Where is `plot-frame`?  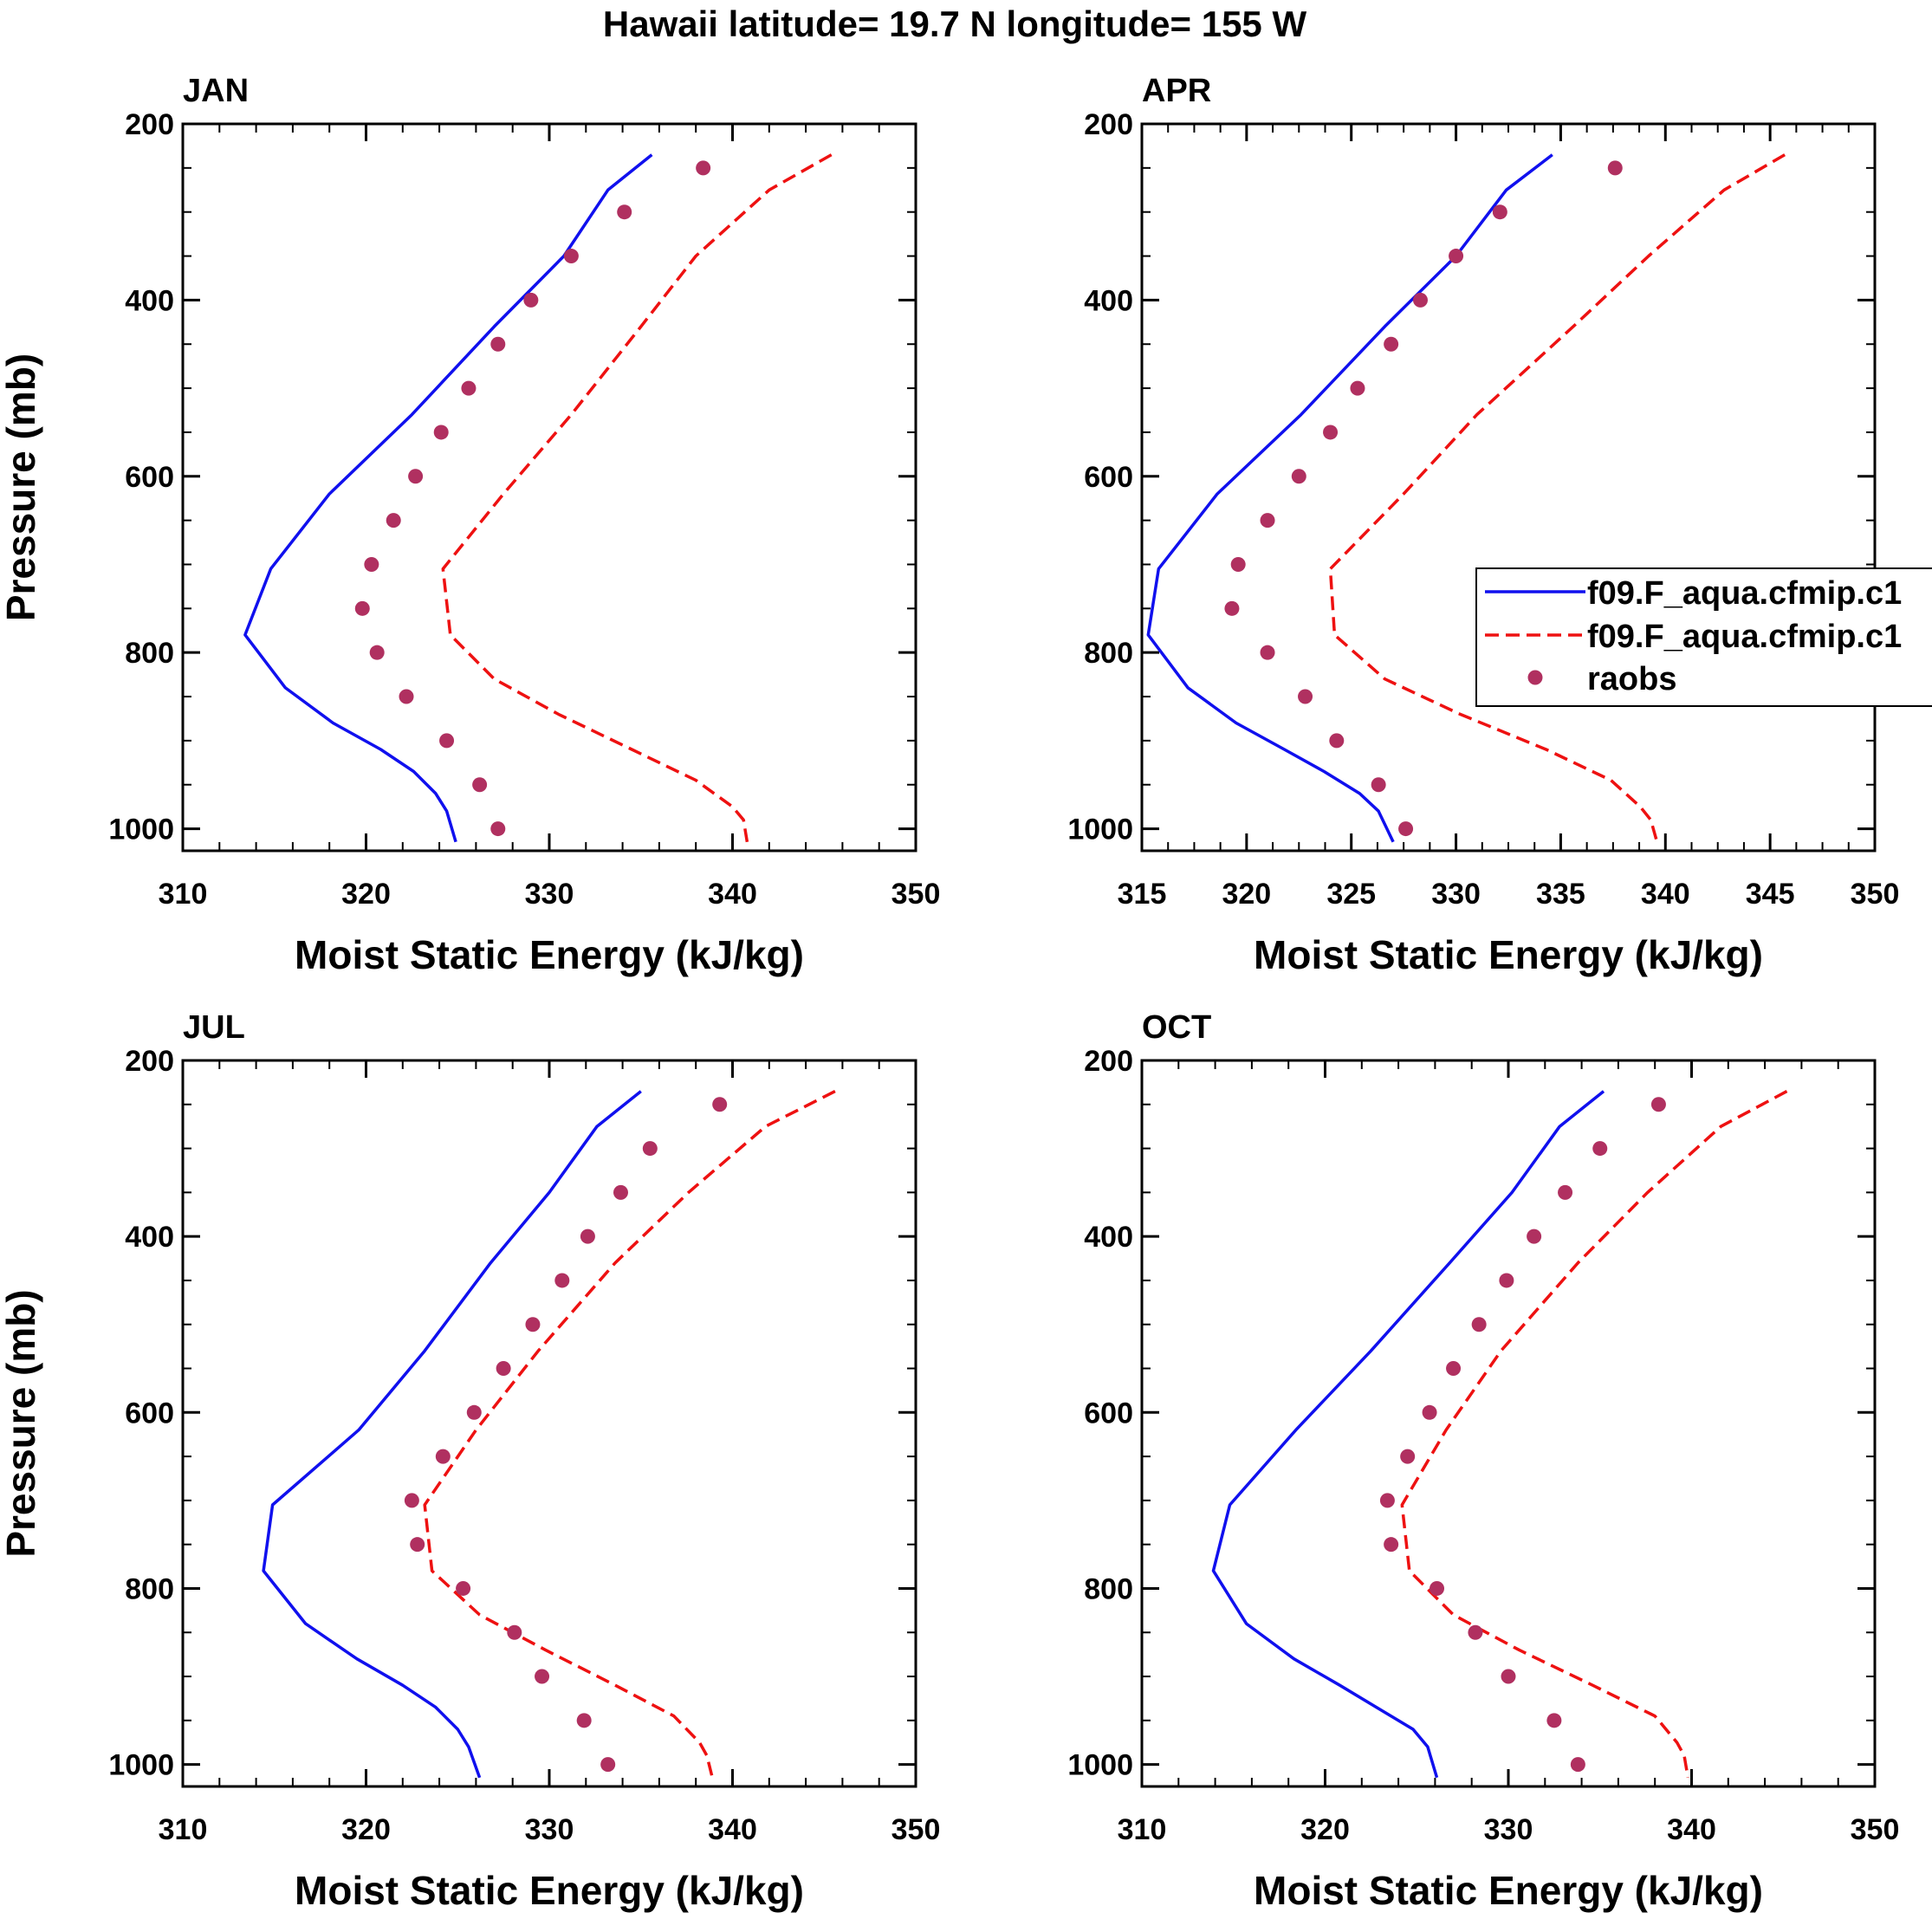
plot-frame is located at coordinates (549, 488).